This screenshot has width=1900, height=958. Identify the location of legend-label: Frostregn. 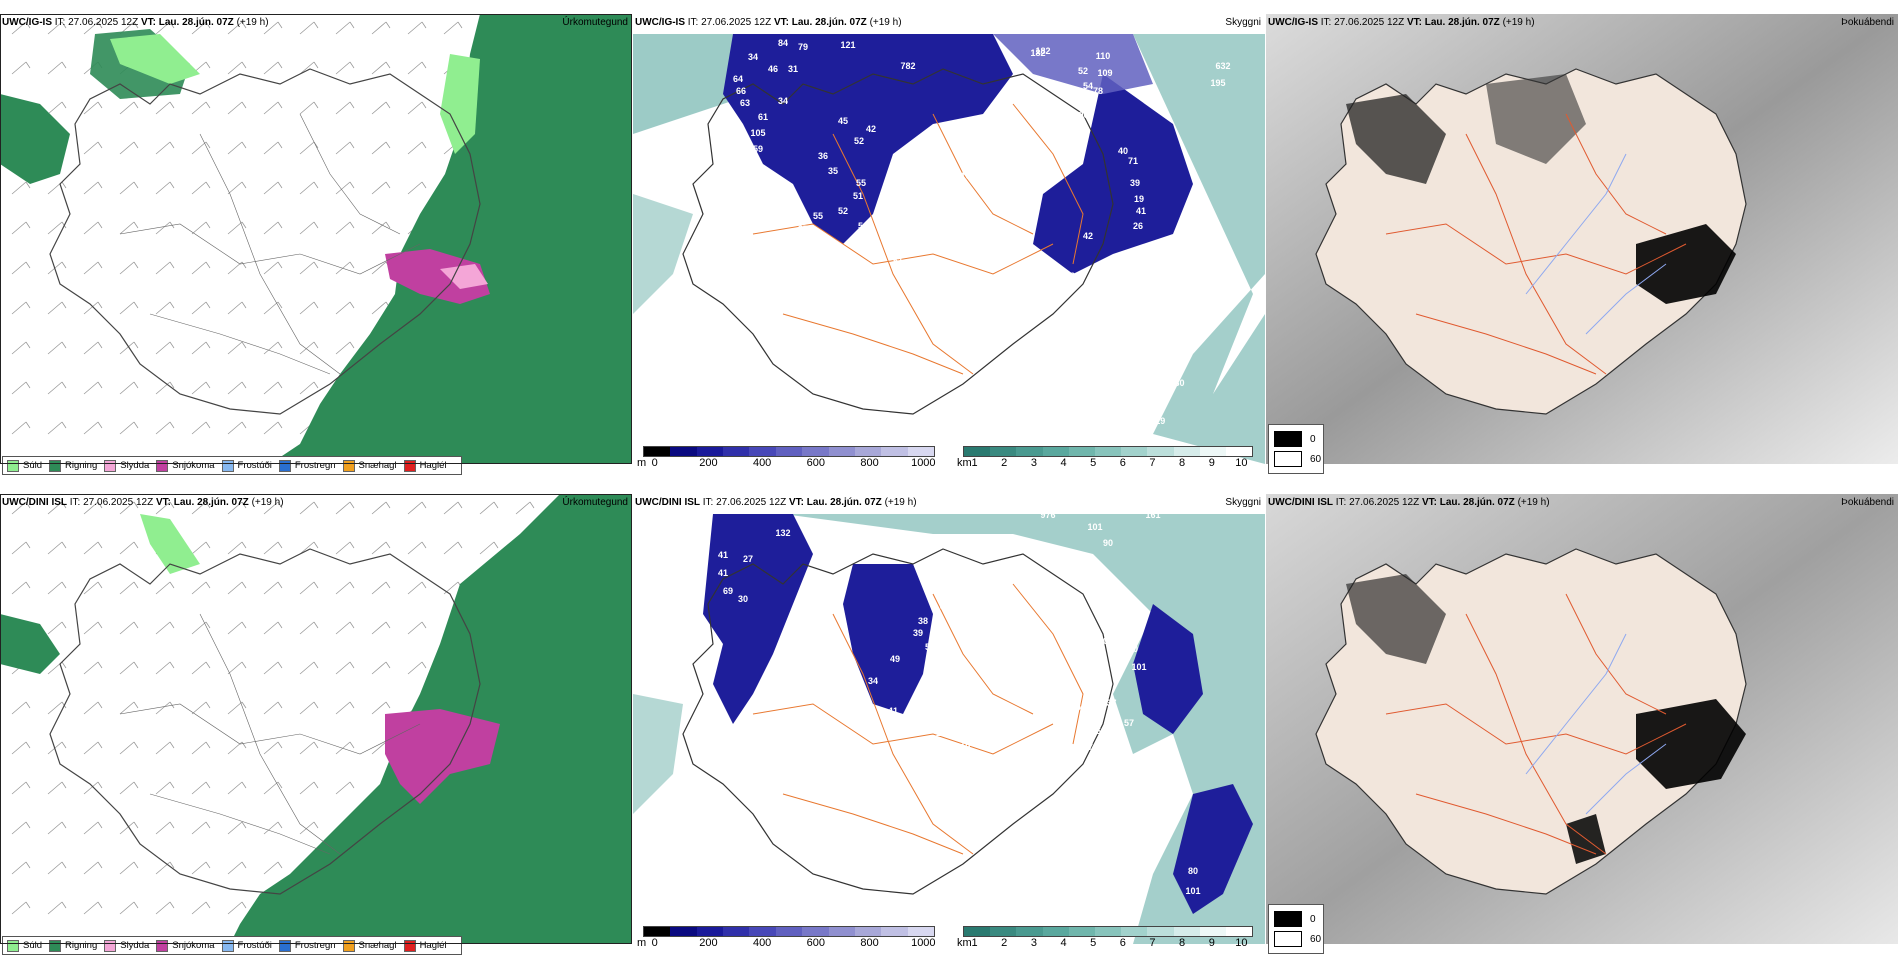
(315, 465).